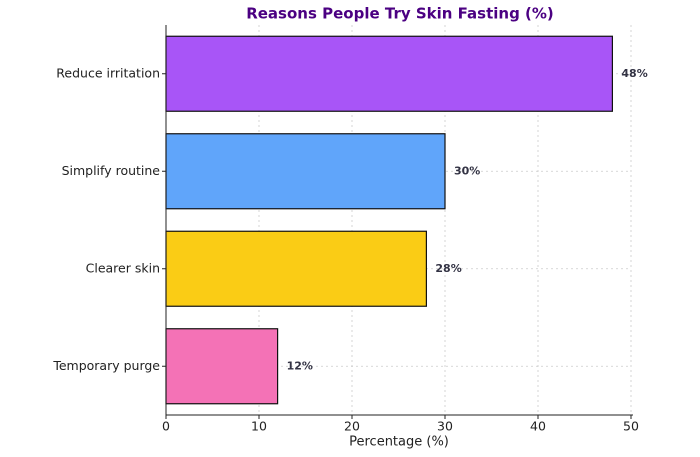 The image size is (700, 457). What do you see at coordinates (111, 170) in the screenshot?
I see `y-tick-label: Simplify routine` at bounding box center [111, 170].